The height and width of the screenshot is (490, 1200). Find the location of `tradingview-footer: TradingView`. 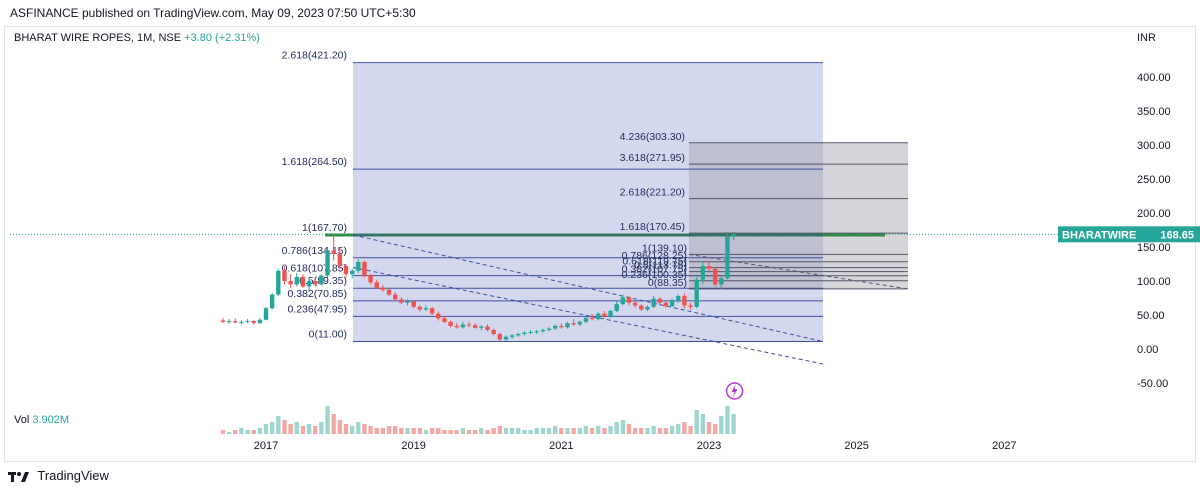

tradingview-footer: TradingView is located at coordinates (58, 476).